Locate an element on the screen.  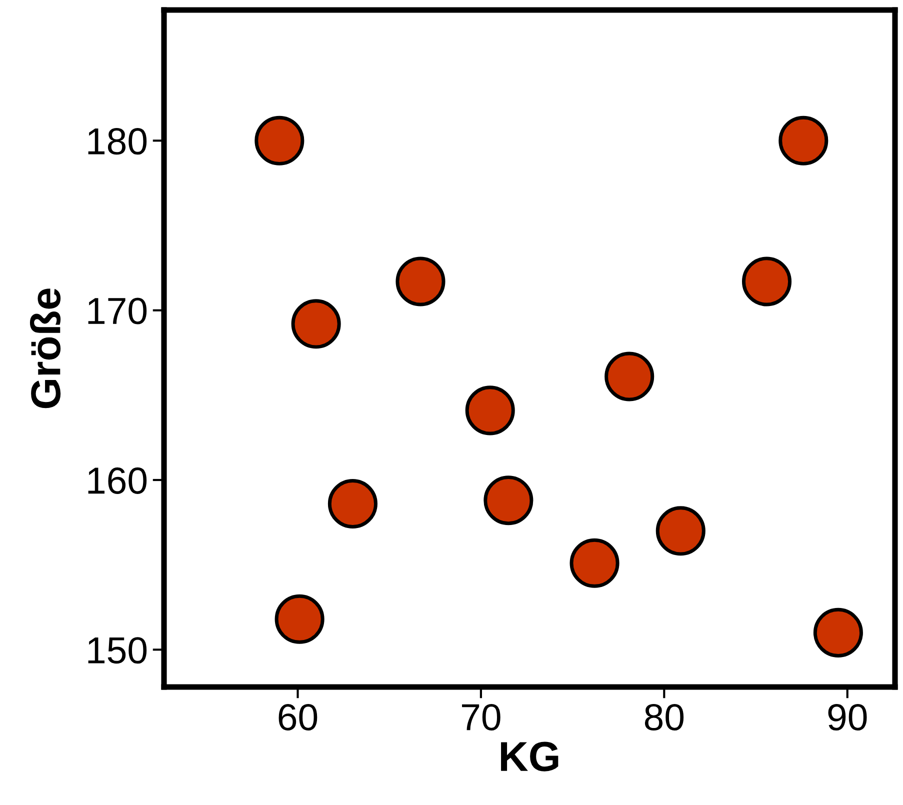
x-axis-title: KG is located at coordinates (529, 757).